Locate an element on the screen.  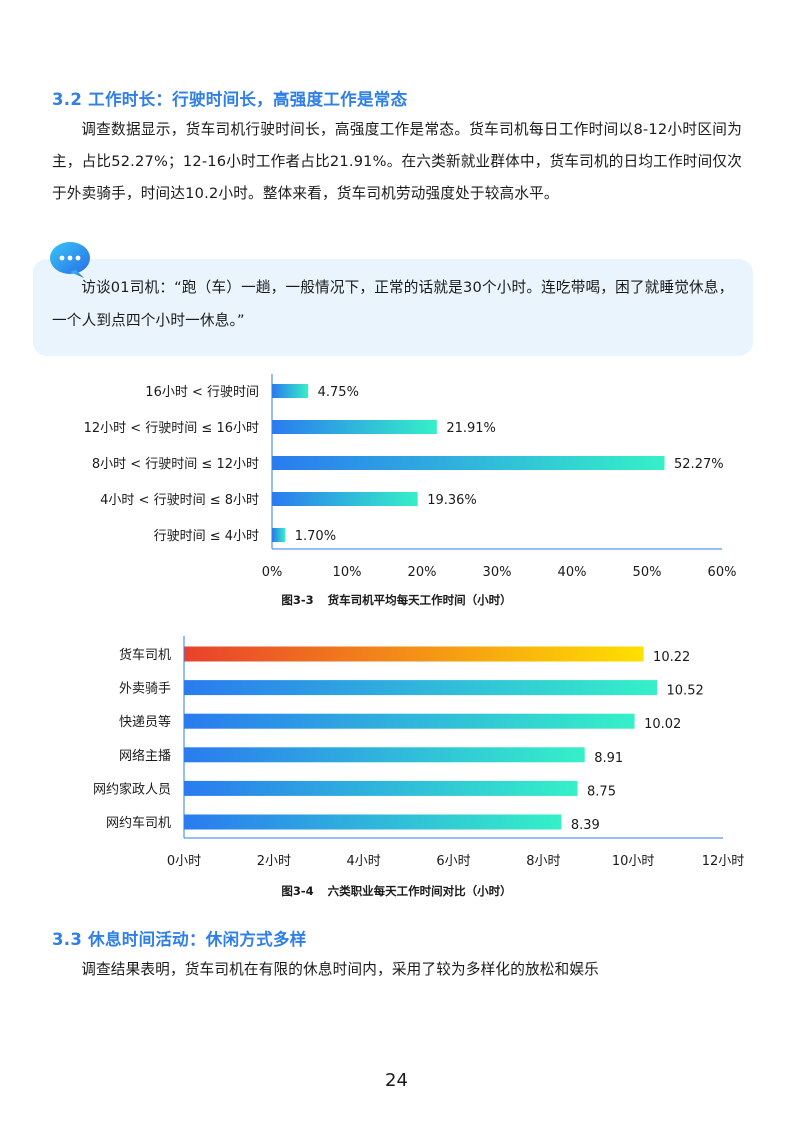
figure-number: 图3-4 is located at coordinates (297, 891).